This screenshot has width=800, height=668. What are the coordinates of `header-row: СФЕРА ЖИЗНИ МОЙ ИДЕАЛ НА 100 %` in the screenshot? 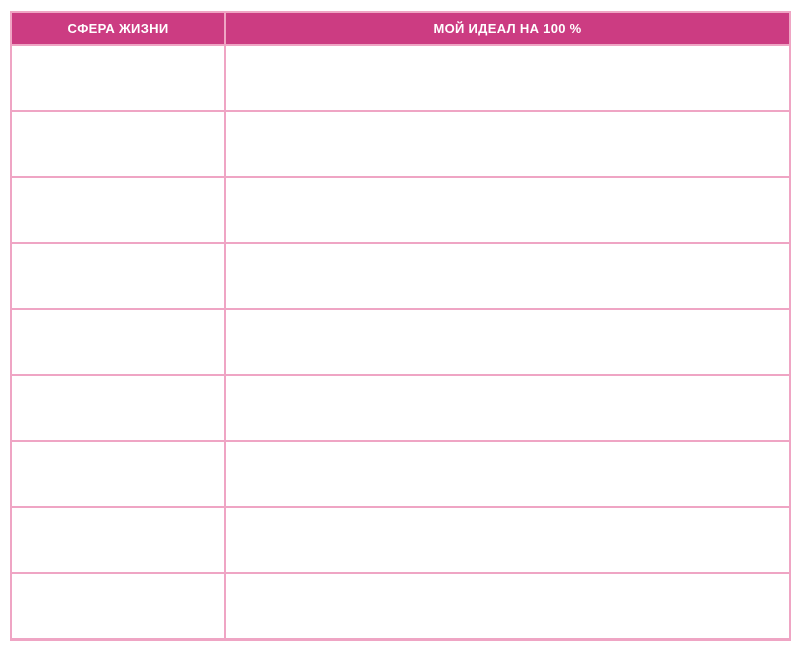 It's located at (400, 28).